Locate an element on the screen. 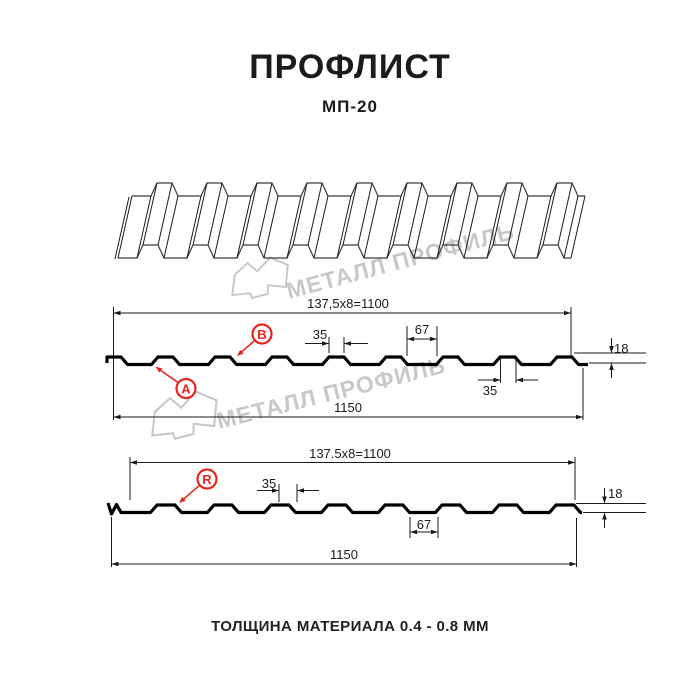 The width and height of the screenshot is (700, 700). callout-letter: B is located at coordinates (261, 334).